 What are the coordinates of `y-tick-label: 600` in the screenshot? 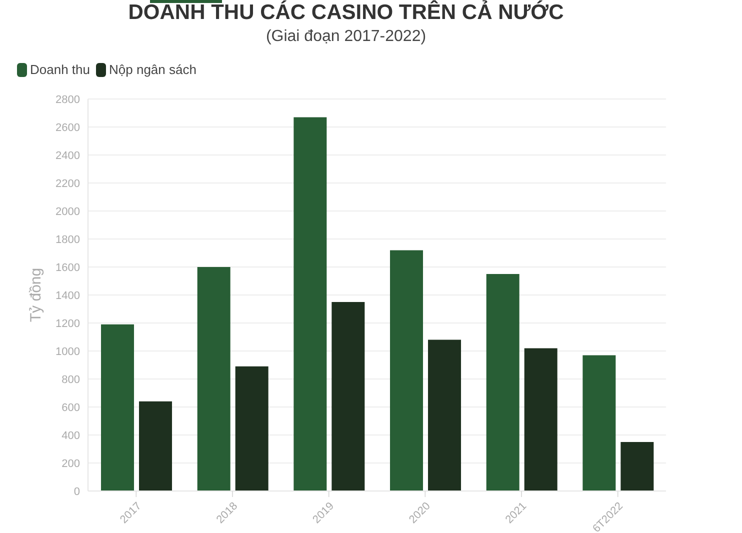 It's located at (71, 408).